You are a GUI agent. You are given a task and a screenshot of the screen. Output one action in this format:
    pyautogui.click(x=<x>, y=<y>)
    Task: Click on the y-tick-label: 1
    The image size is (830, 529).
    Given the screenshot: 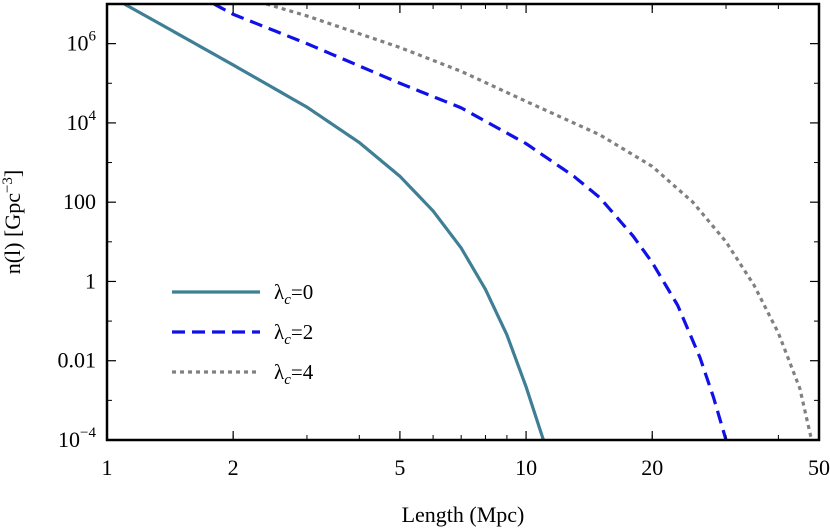 What is the action you would take?
    pyautogui.click(x=90, y=280)
    